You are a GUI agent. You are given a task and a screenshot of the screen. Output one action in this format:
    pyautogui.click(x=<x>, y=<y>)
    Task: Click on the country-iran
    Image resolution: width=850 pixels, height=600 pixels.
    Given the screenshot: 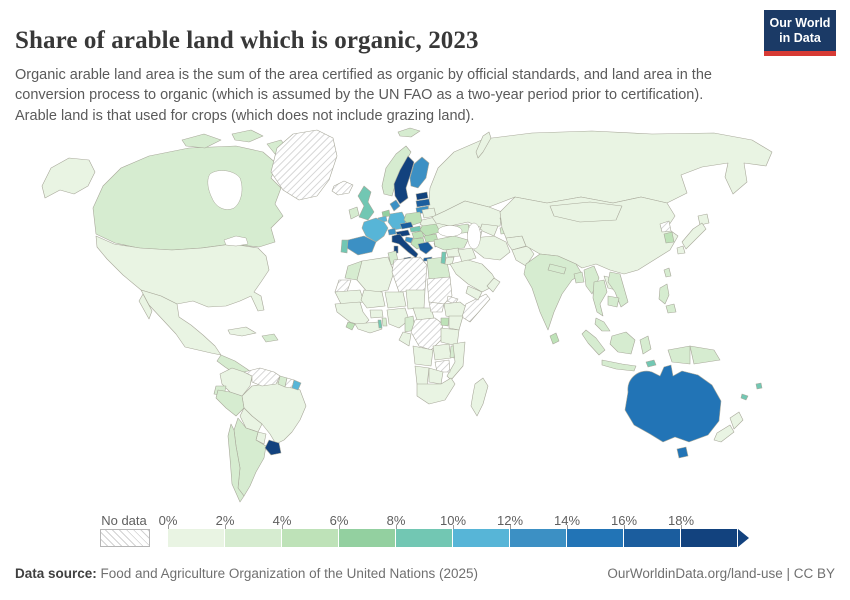 What is the action you would take?
    pyautogui.click(x=491, y=248)
    